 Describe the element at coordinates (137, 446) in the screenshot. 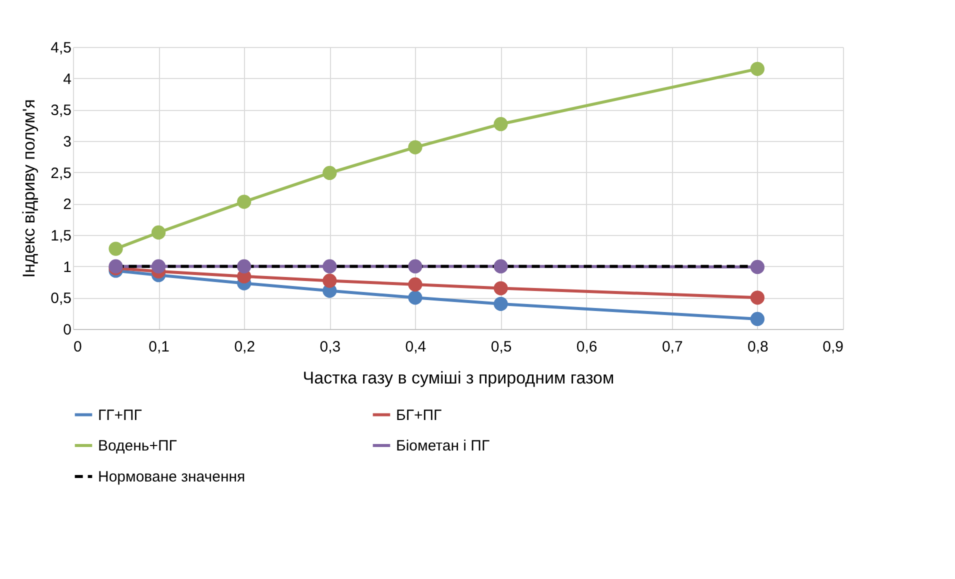

I see `legend-label: Водень+ПГ` at that location.